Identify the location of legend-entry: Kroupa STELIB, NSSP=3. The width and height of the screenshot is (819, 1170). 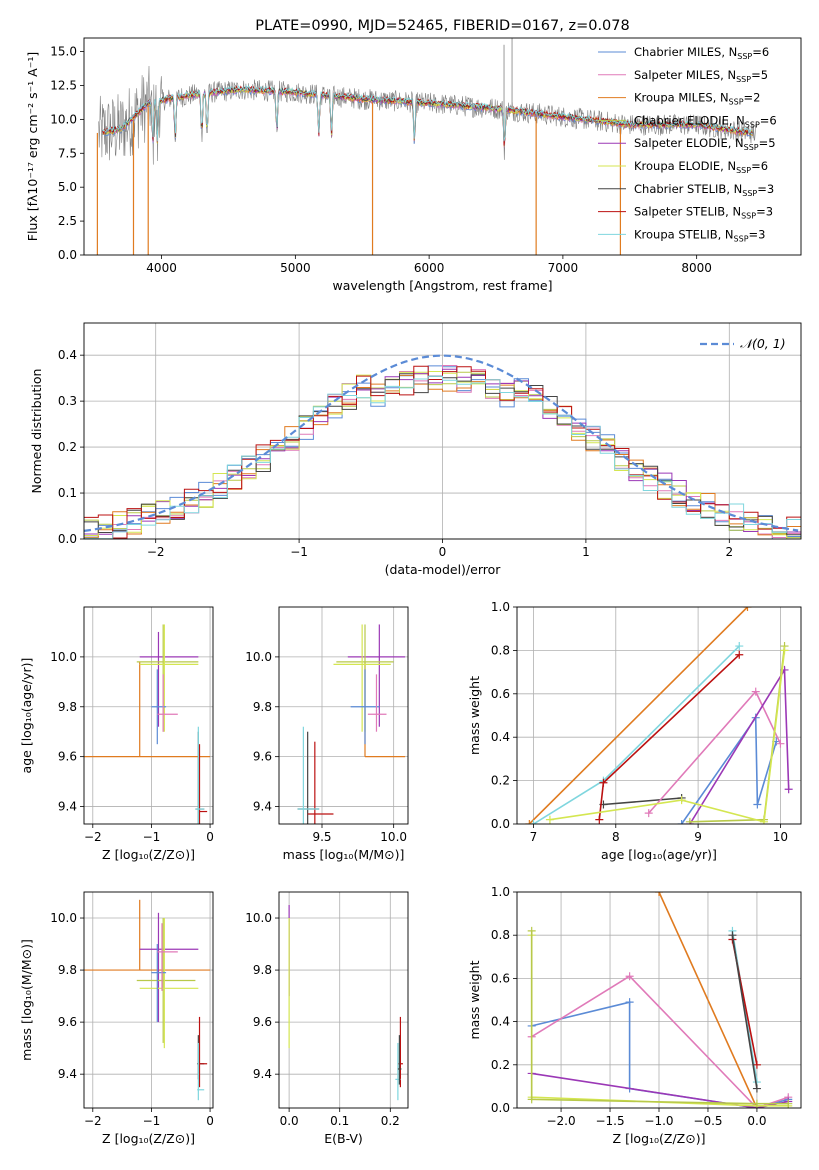
(699, 235).